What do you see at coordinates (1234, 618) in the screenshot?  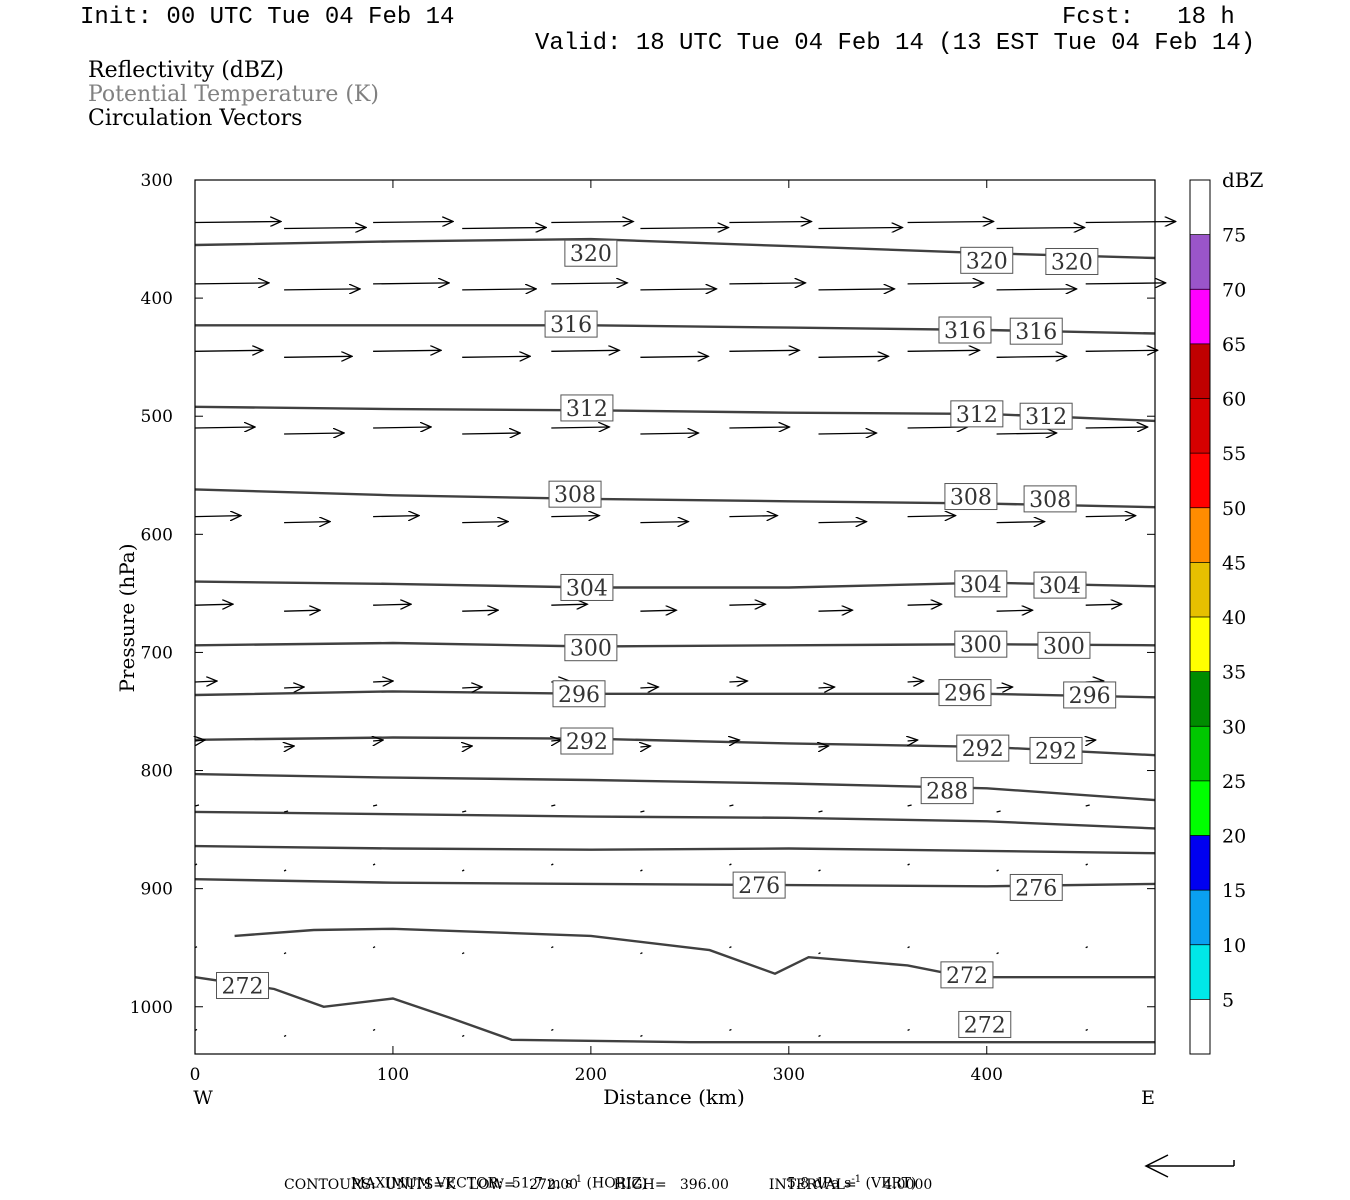 I see `colorbar-label: 40` at bounding box center [1234, 618].